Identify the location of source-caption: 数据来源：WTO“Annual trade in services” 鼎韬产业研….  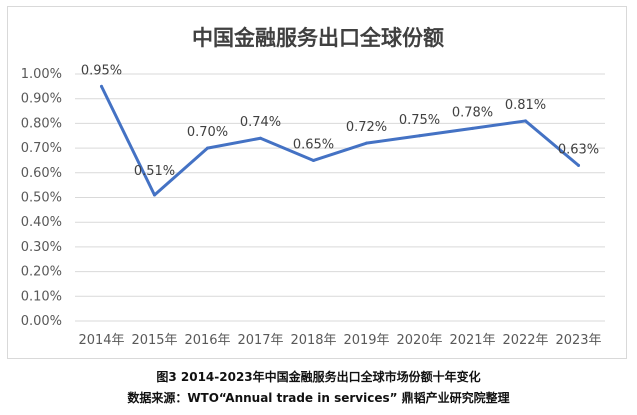
(318, 398).